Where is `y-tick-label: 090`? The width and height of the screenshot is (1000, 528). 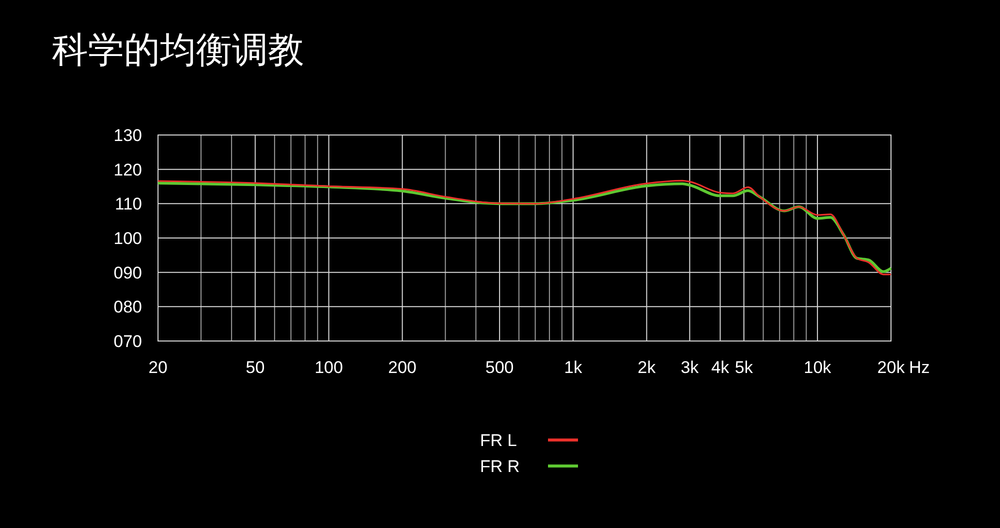
y-tick-label: 090 is located at coordinates (128, 272).